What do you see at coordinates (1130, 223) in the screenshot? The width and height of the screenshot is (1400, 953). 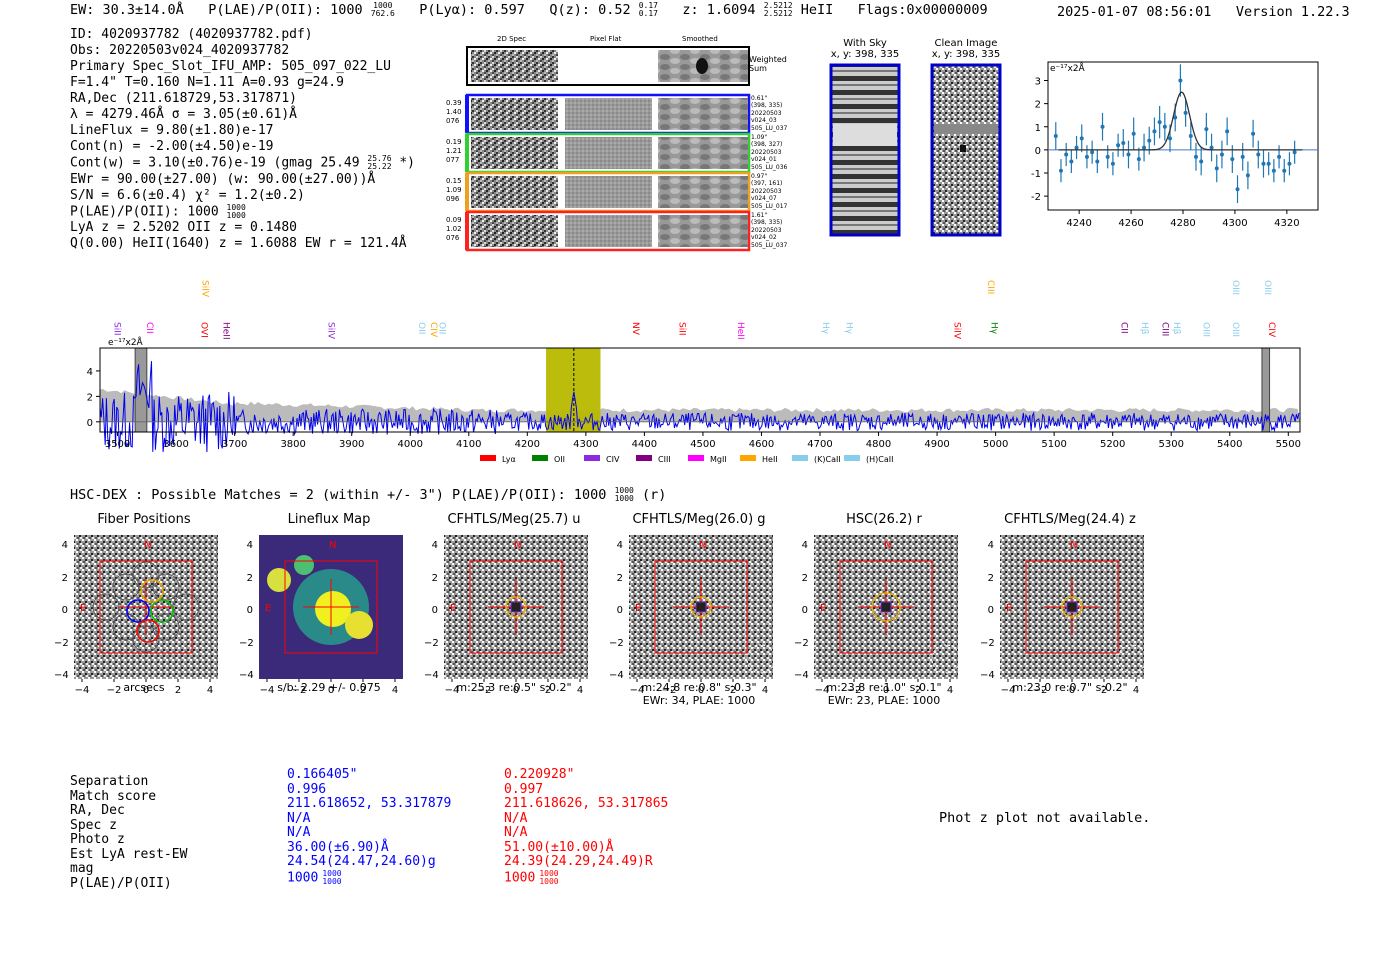 I see `fit-xtick-label: 4260` at bounding box center [1130, 223].